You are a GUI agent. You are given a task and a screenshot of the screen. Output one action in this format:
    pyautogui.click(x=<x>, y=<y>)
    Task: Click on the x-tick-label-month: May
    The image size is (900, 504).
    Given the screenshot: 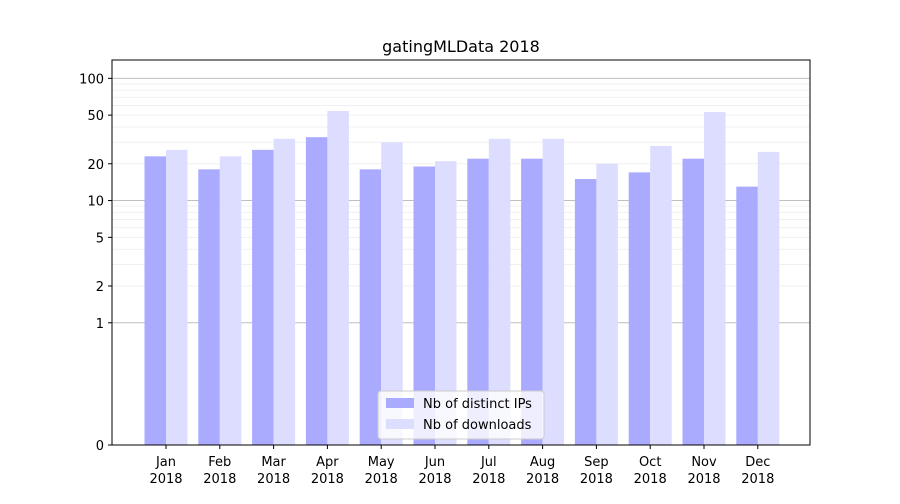 What is the action you would take?
    pyautogui.click(x=381, y=462)
    